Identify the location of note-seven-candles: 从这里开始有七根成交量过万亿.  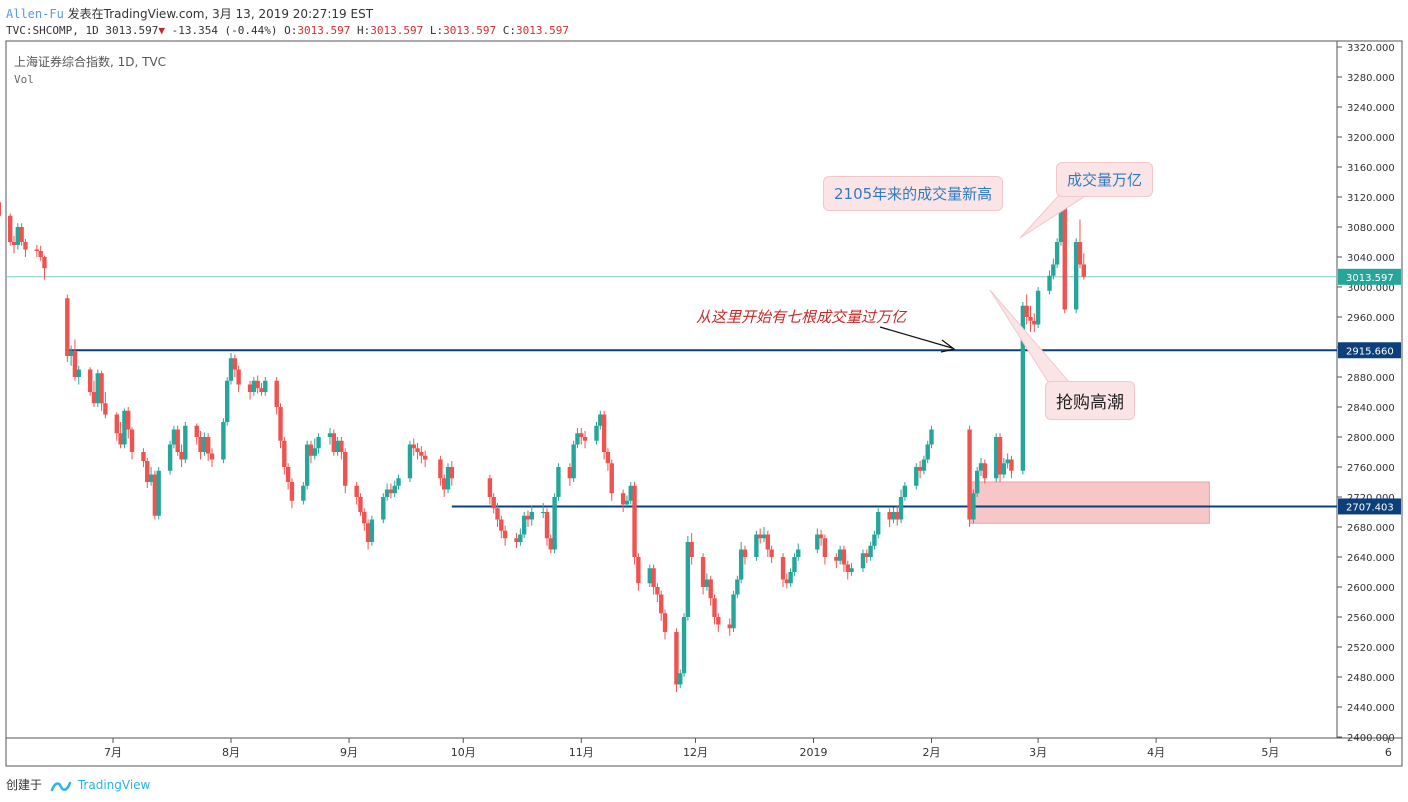
(801, 317).